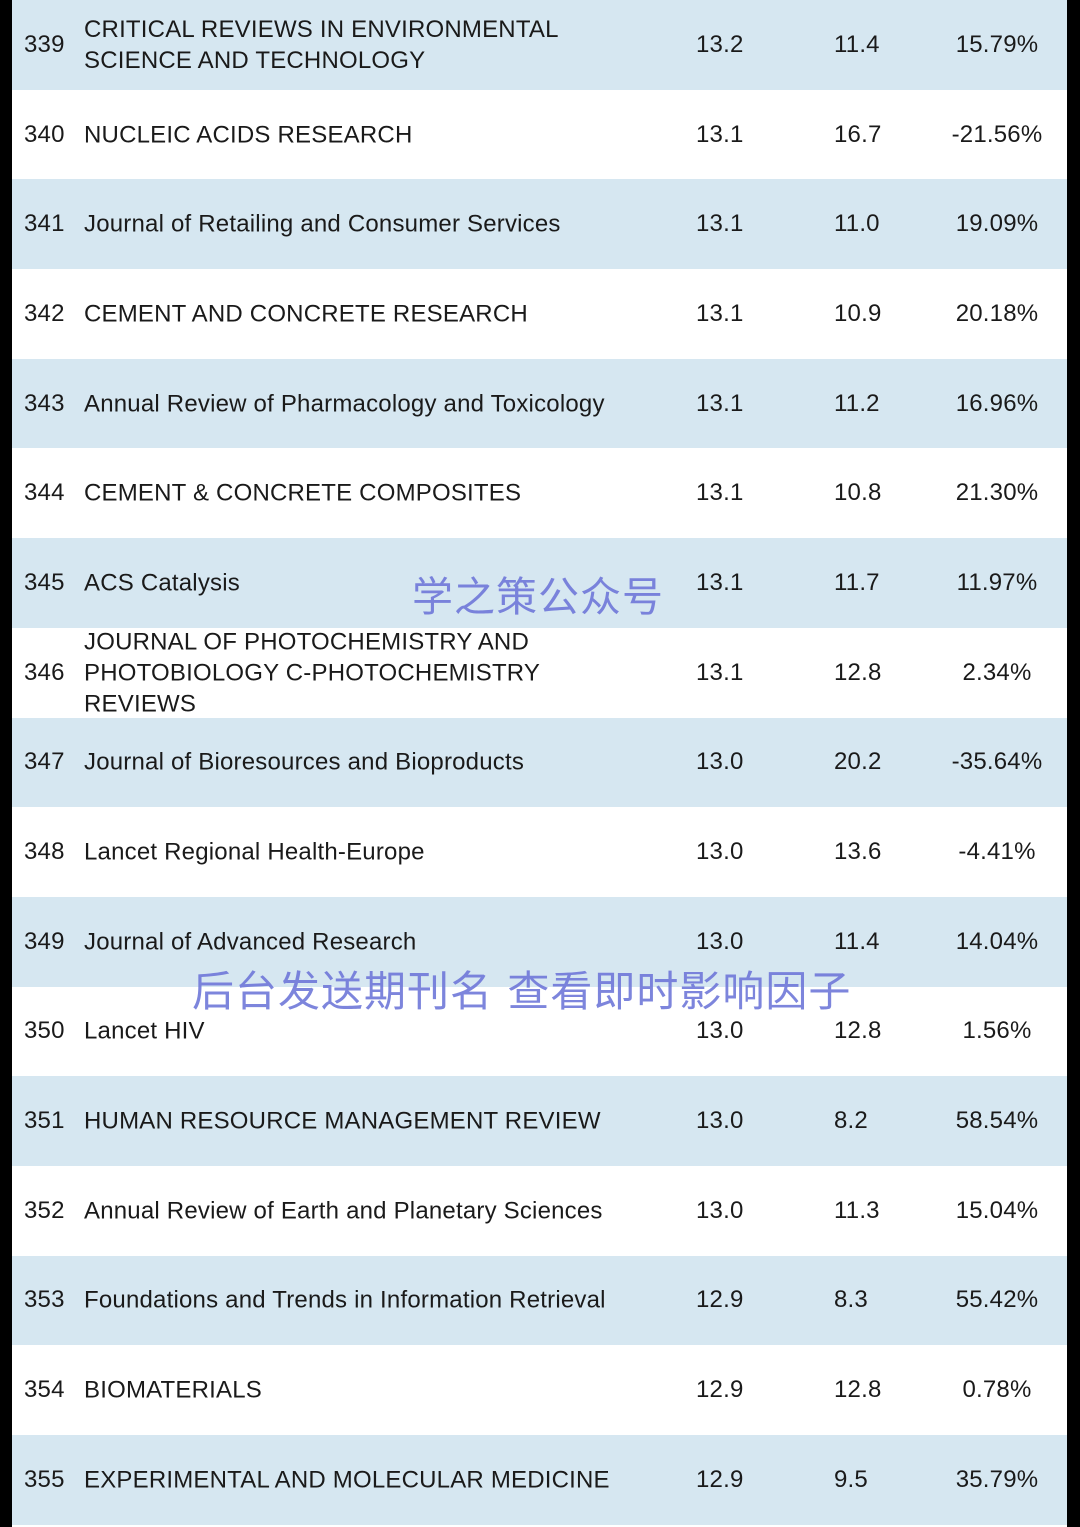  Describe the element at coordinates (997, 44) in the screenshot. I see `change-percent-cell: 15.79%` at that location.